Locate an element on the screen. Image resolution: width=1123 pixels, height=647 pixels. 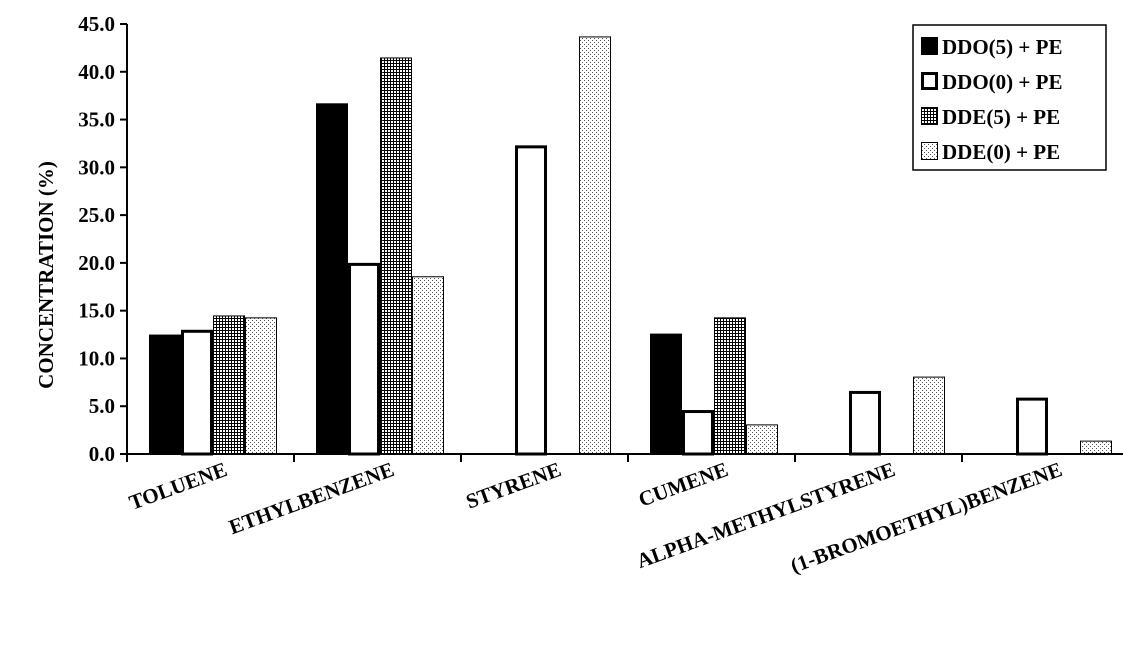
legend-box is located at coordinates (1009, 97).